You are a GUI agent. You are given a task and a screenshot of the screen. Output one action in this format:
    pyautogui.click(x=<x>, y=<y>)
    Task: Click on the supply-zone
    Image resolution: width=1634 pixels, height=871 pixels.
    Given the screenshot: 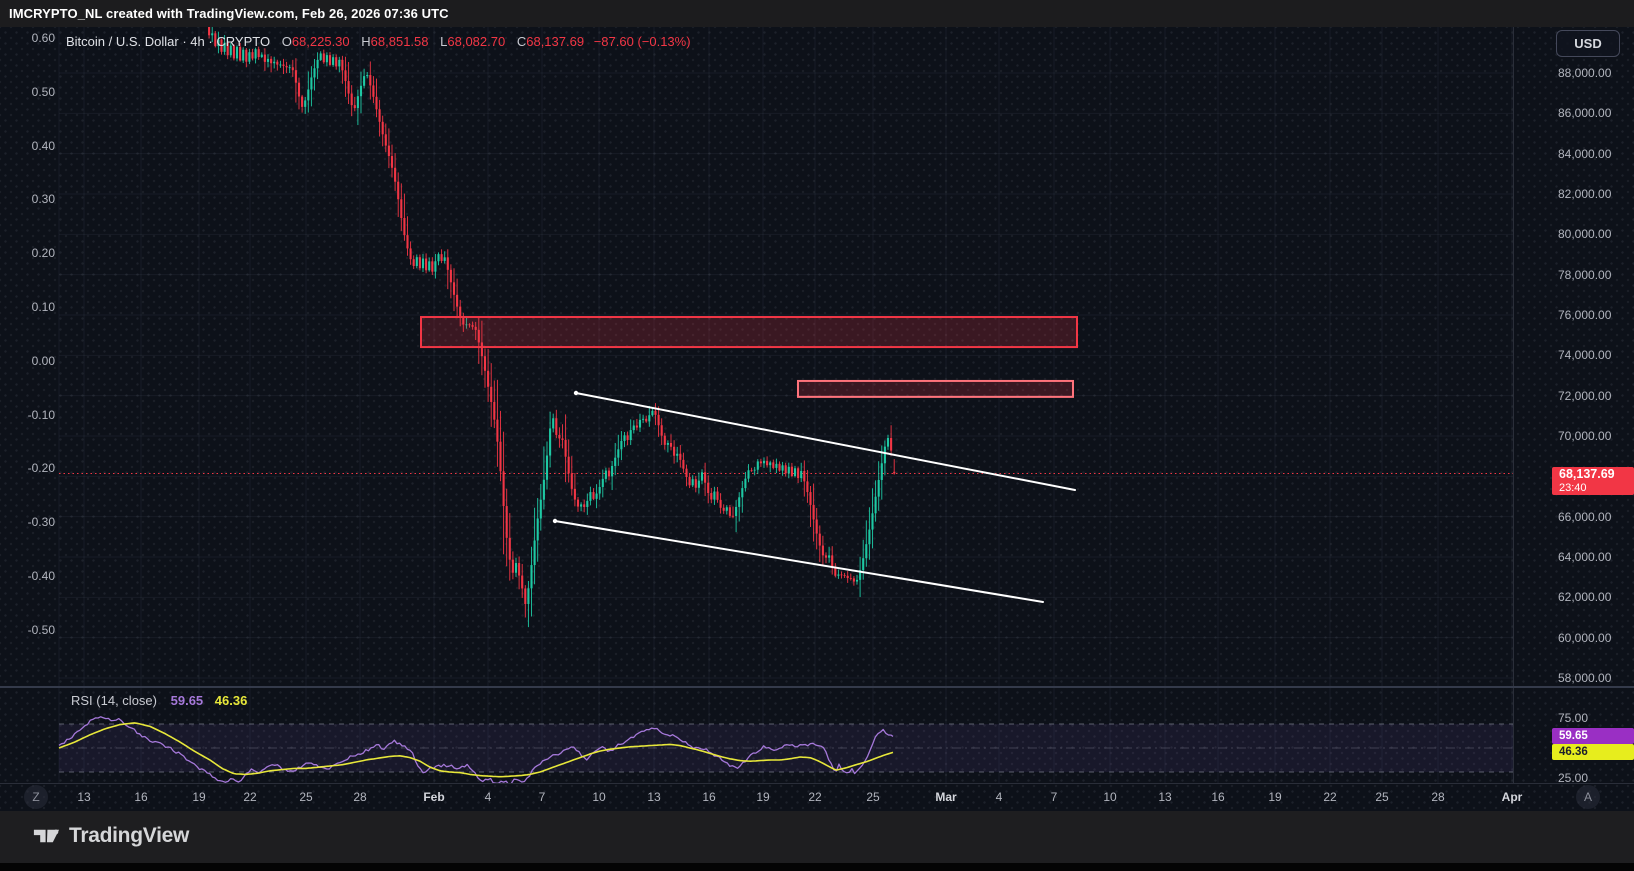 What is the action you would take?
    pyautogui.click(x=935, y=388)
    